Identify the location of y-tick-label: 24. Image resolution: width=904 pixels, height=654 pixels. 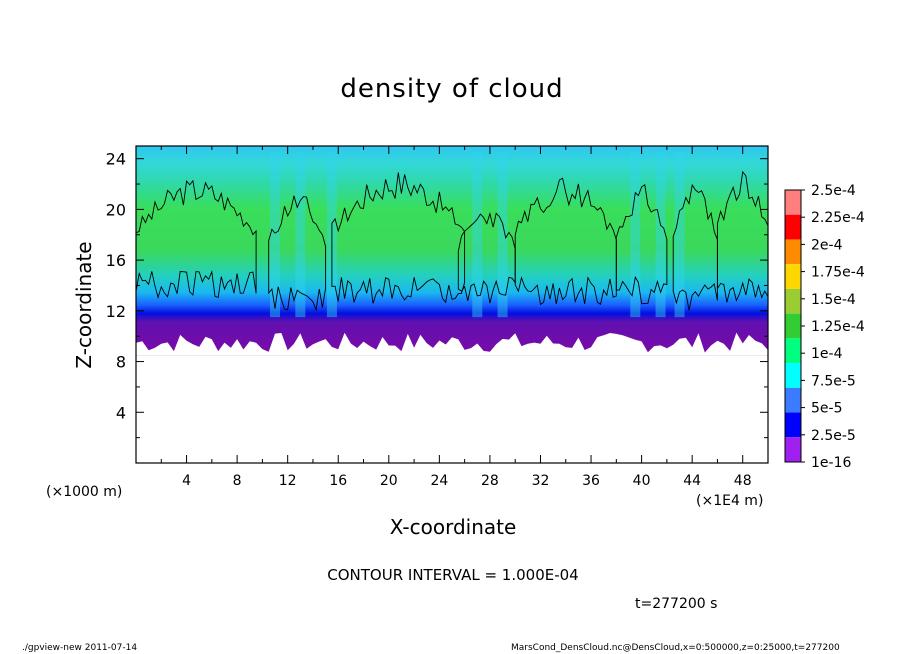
(116, 159).